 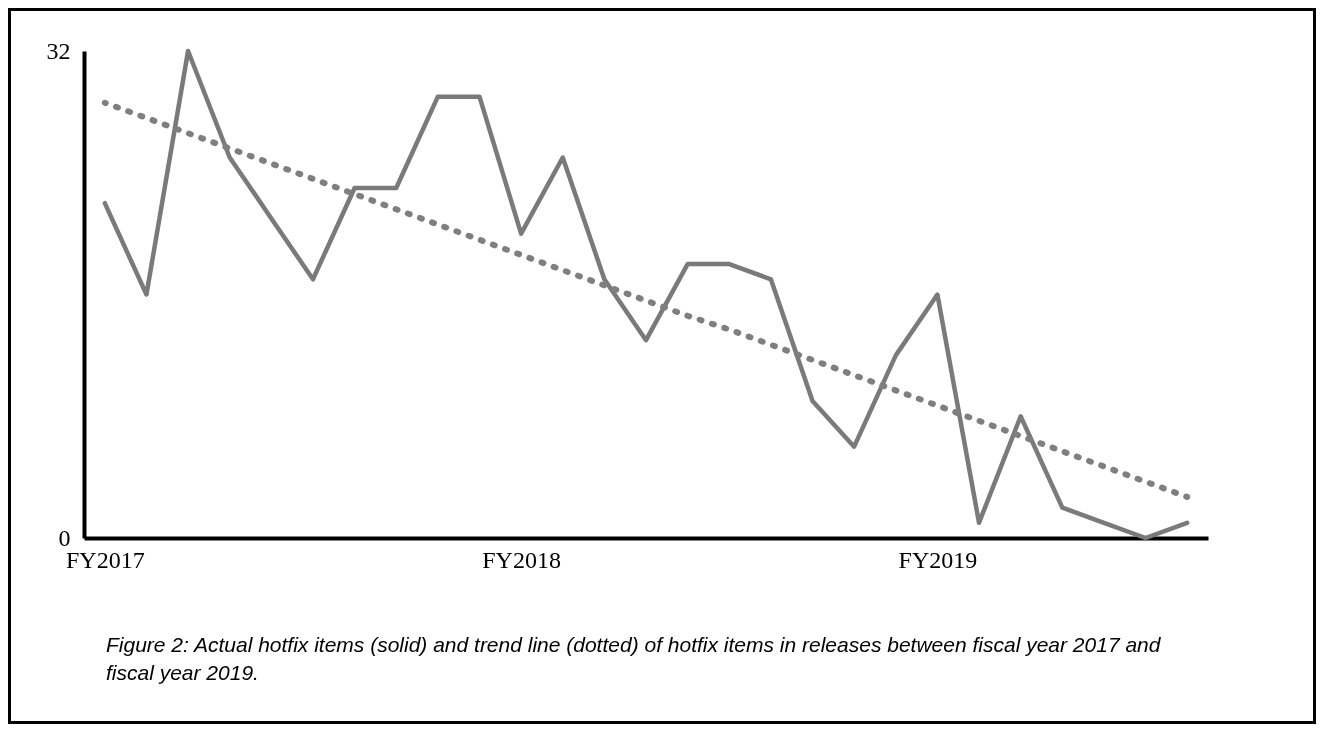 What do you see at coordinates (58, 50) in the screenshot?
I see `y-tick-label: 32` at bounding box center [58, 50].